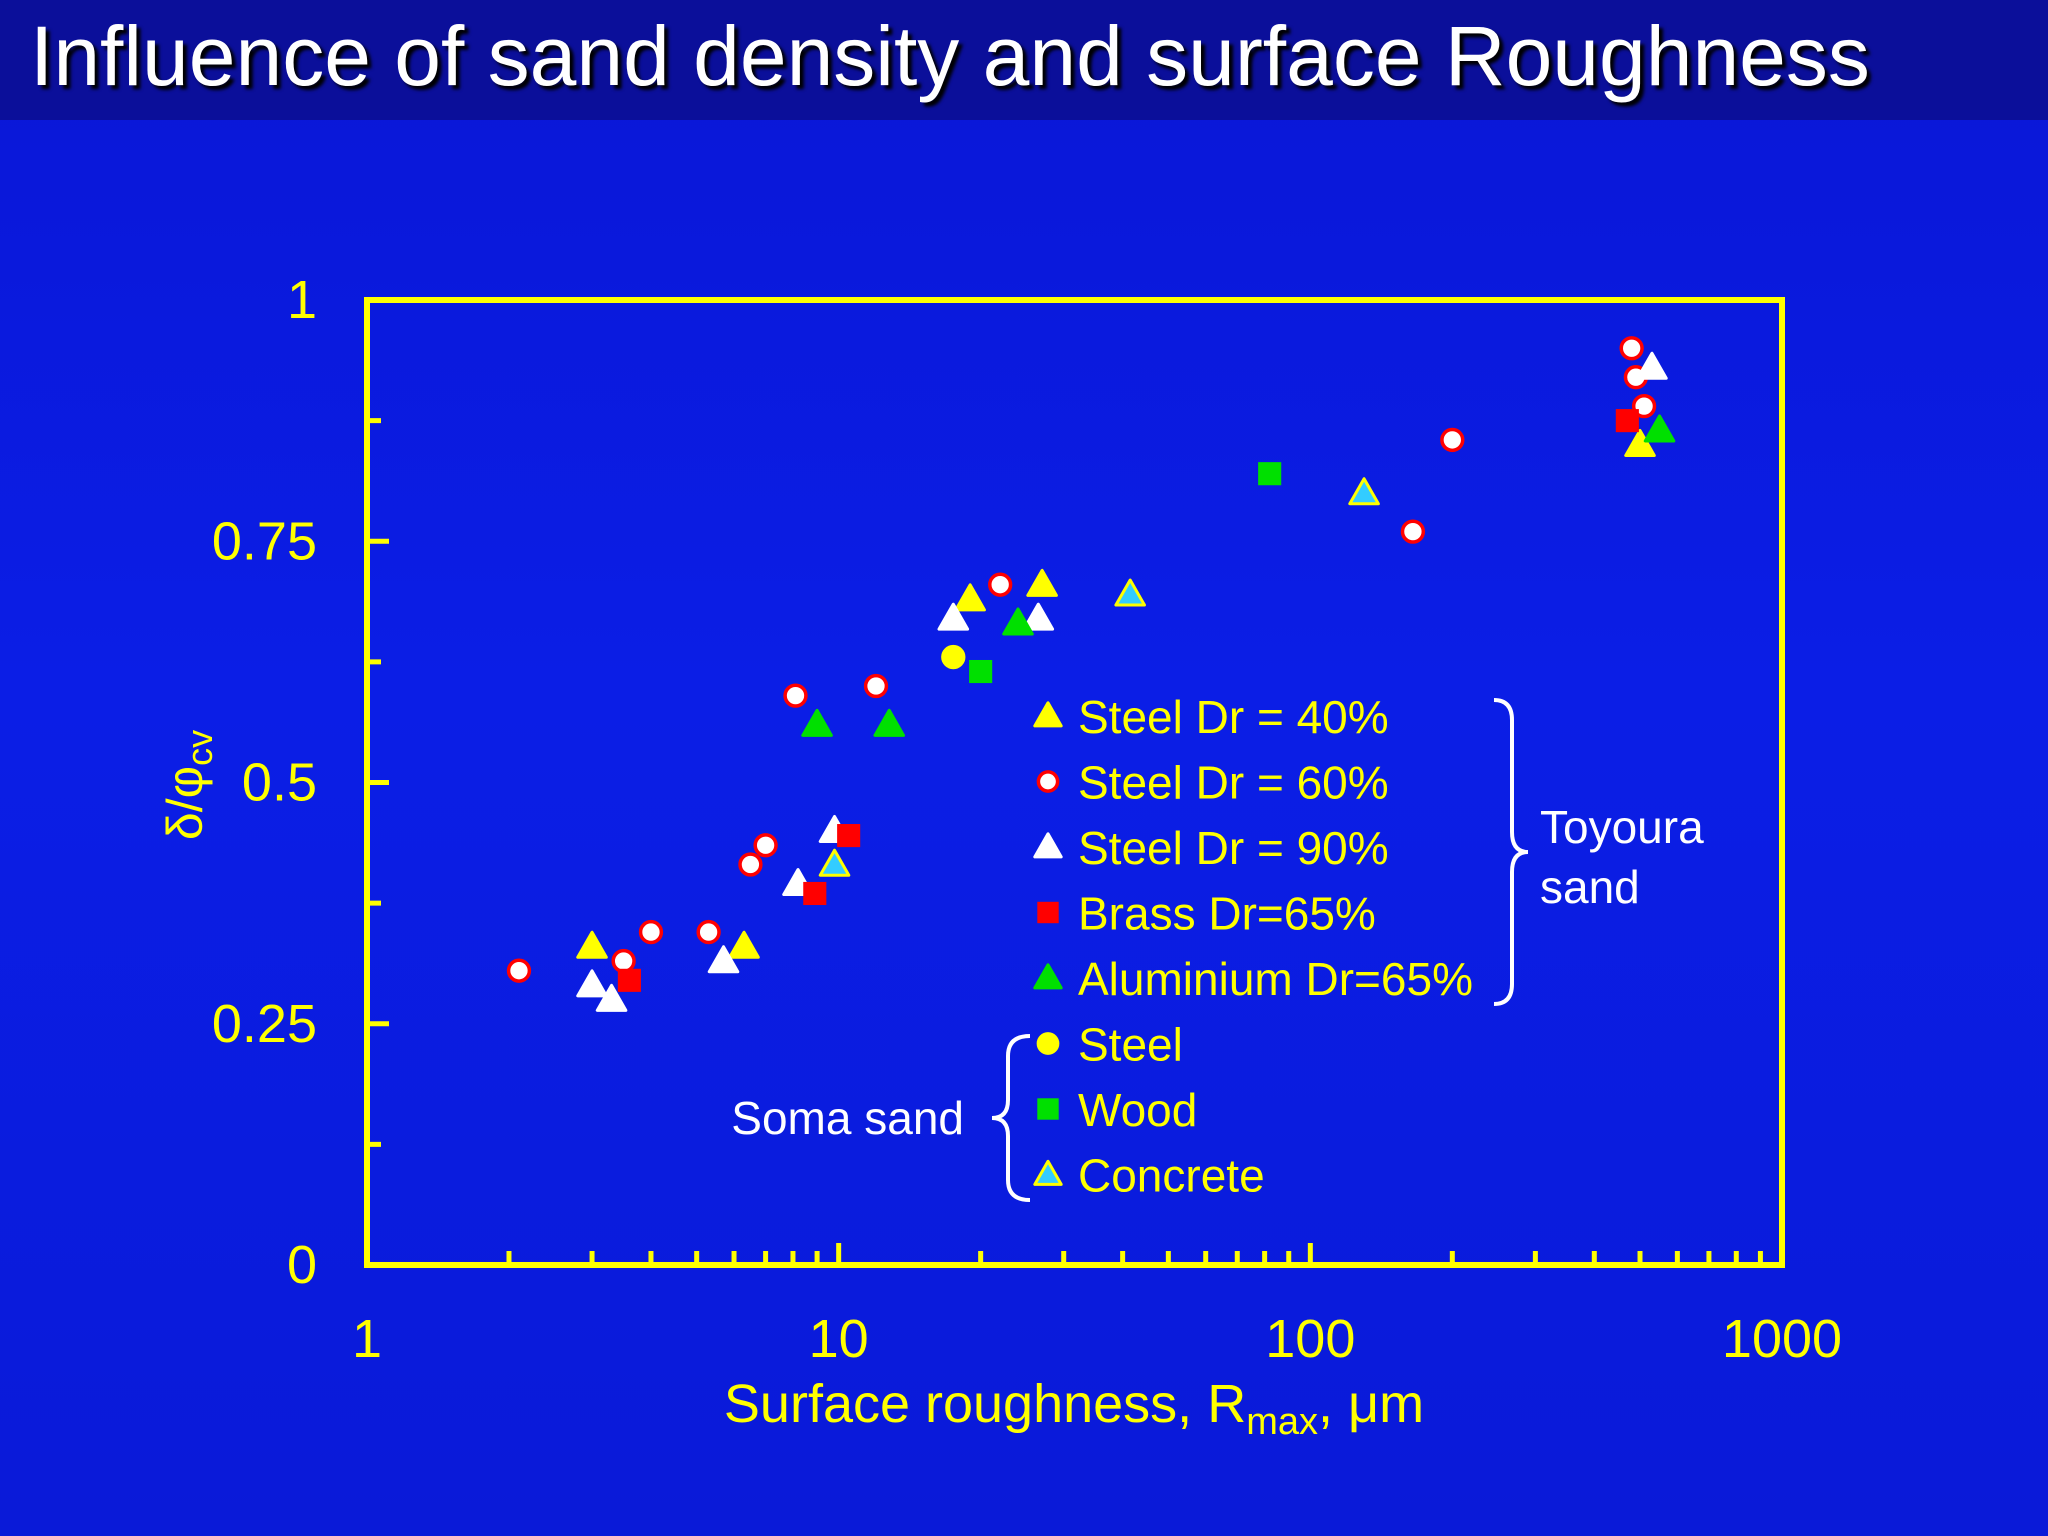  I want to click on legend-label-steel-dr-90: Steel Dr = 90%, so click(1233, 848).